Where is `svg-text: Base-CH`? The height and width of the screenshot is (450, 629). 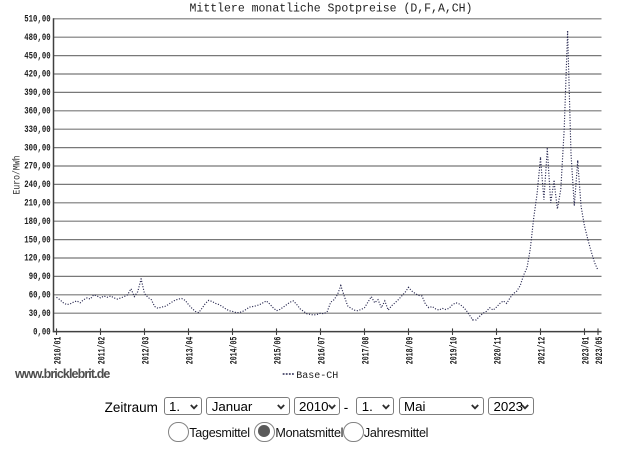 svg-text: Base-CH is located at coordinates (317, 376).